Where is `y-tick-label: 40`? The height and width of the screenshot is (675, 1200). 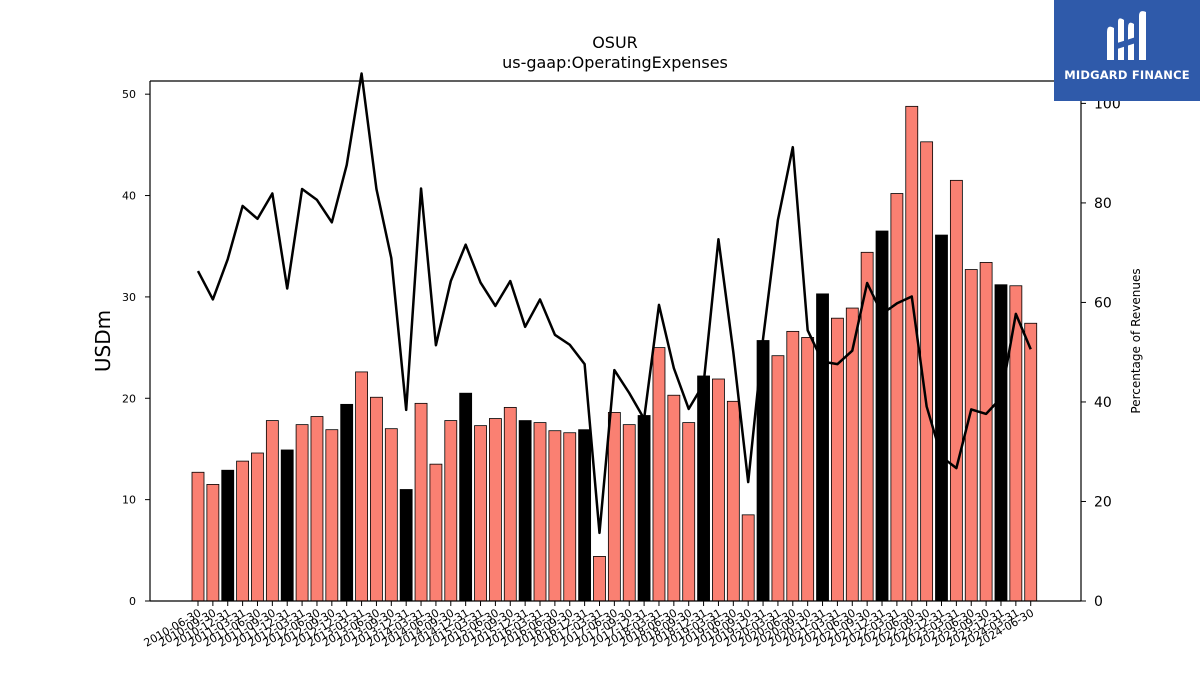
y-tick-label: 40 is located at coordinates (129, 196).